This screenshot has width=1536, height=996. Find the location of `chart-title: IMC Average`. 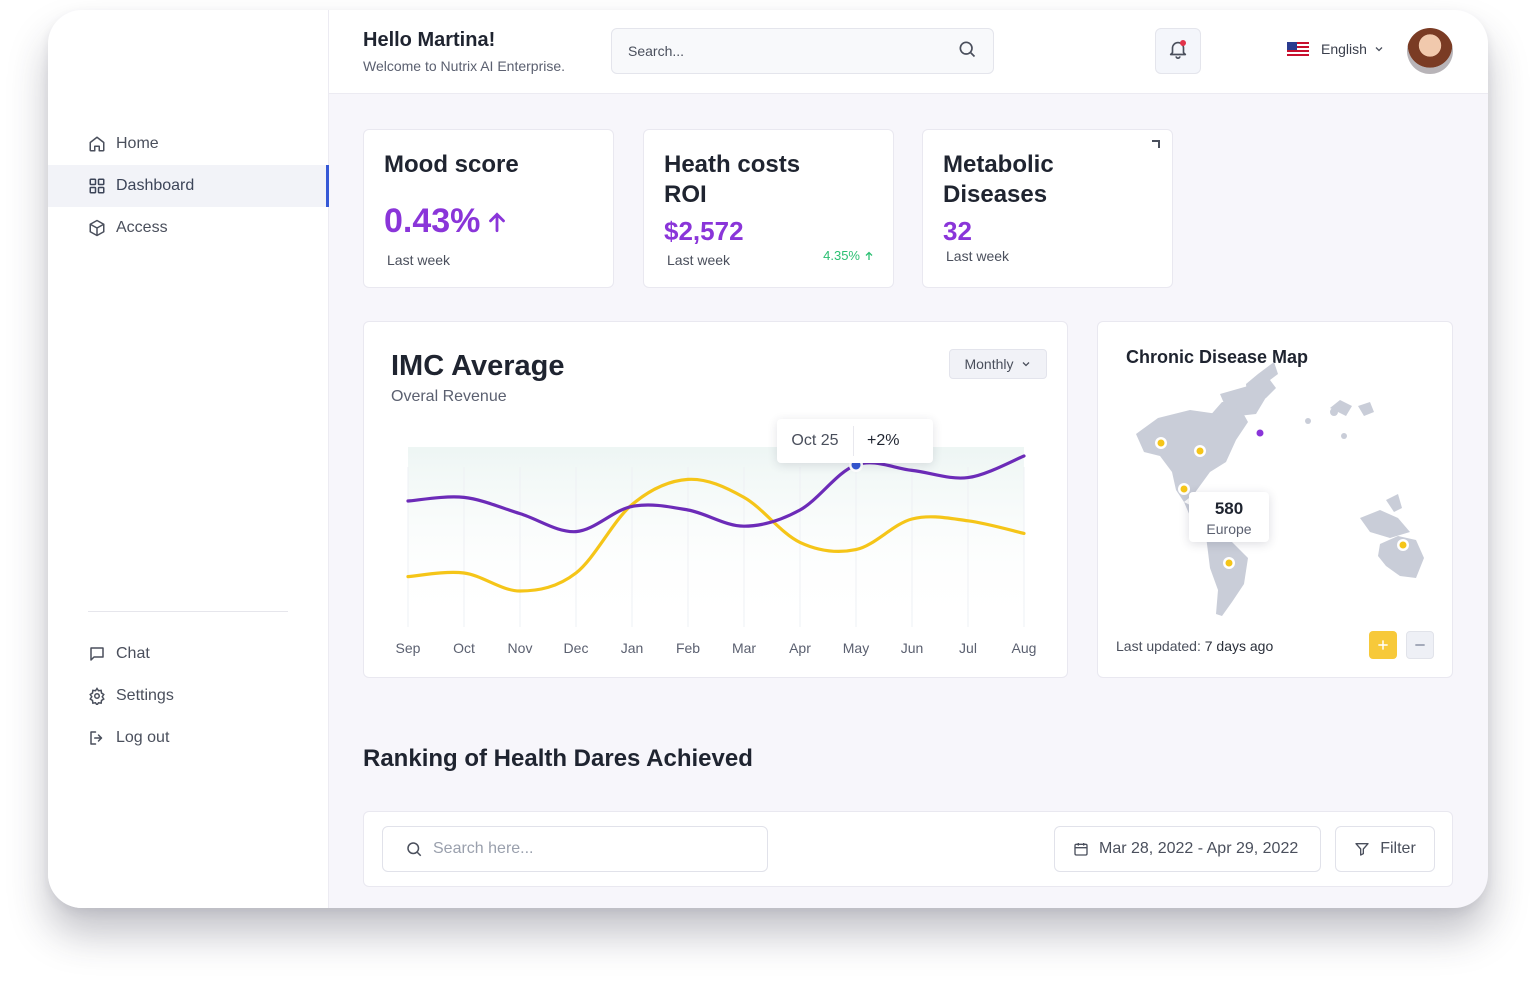

chart-title: IMC Average is located at coordinates (478, 366).